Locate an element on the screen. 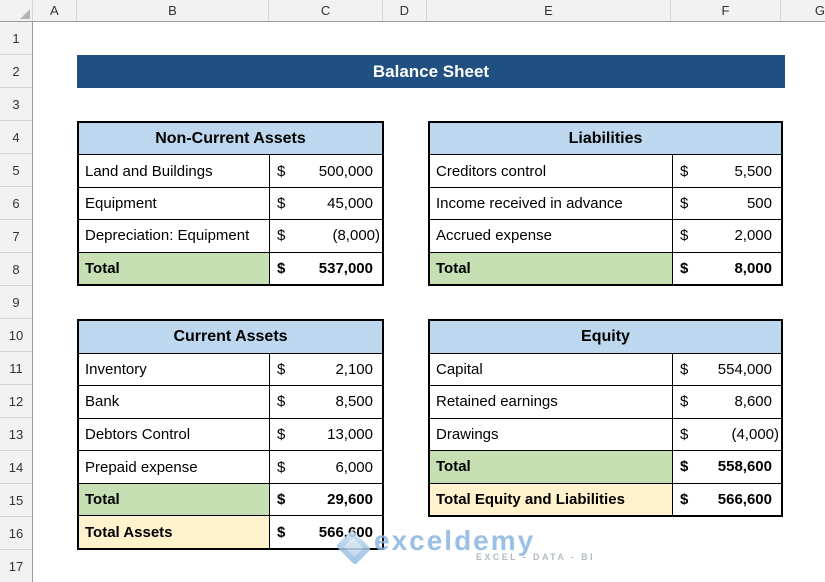 Image resolution: width=825 pixels, height=582 pixels. cell-label: Total Assets is located at coordinates (174, 532).